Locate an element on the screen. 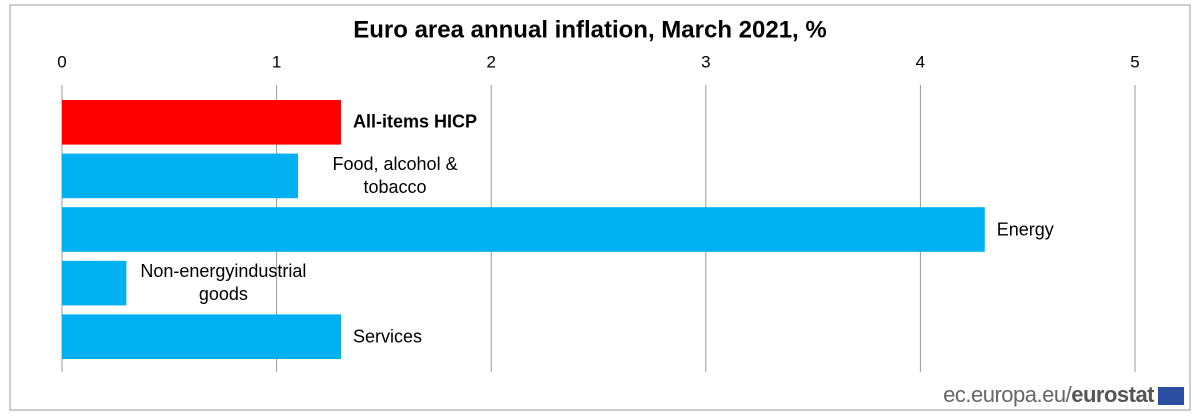  x-tick-label: 3 is located at coordinates (705, 61).